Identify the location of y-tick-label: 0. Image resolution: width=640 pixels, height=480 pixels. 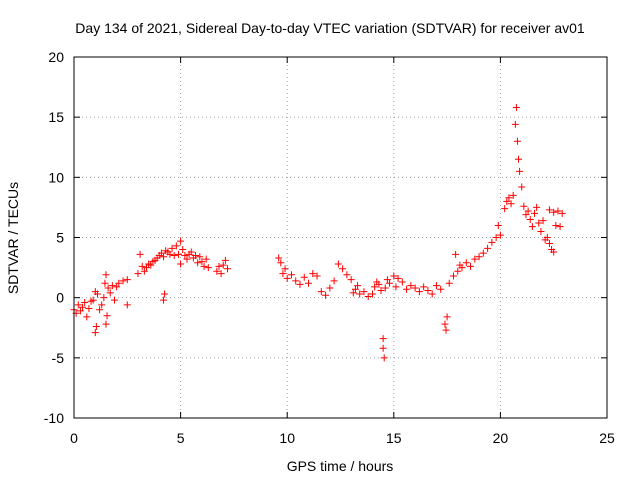
(60, 298).